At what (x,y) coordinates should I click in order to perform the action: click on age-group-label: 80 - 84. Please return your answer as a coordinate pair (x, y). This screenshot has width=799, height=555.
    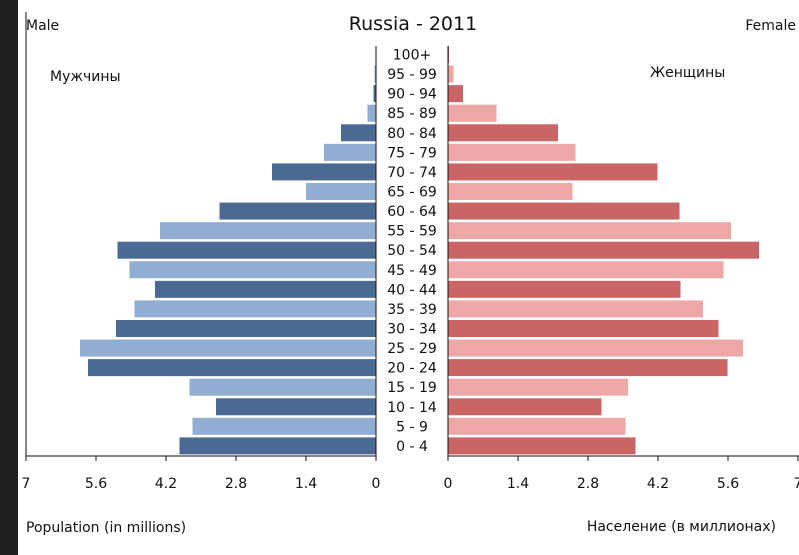
    Looking at the image, I should click on (412, 134).